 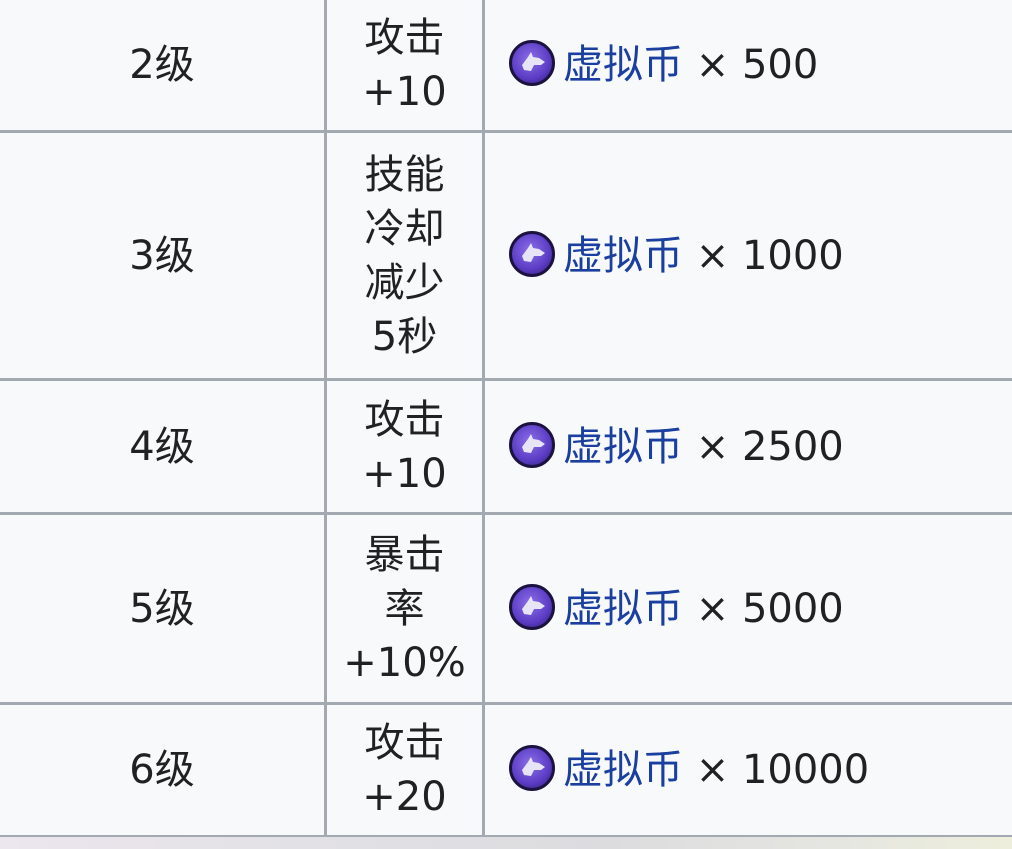 What do you see at coordinates (404, 174) in the screenshot?
I see `effect-line: 技能` at bounding box center [404, 174].